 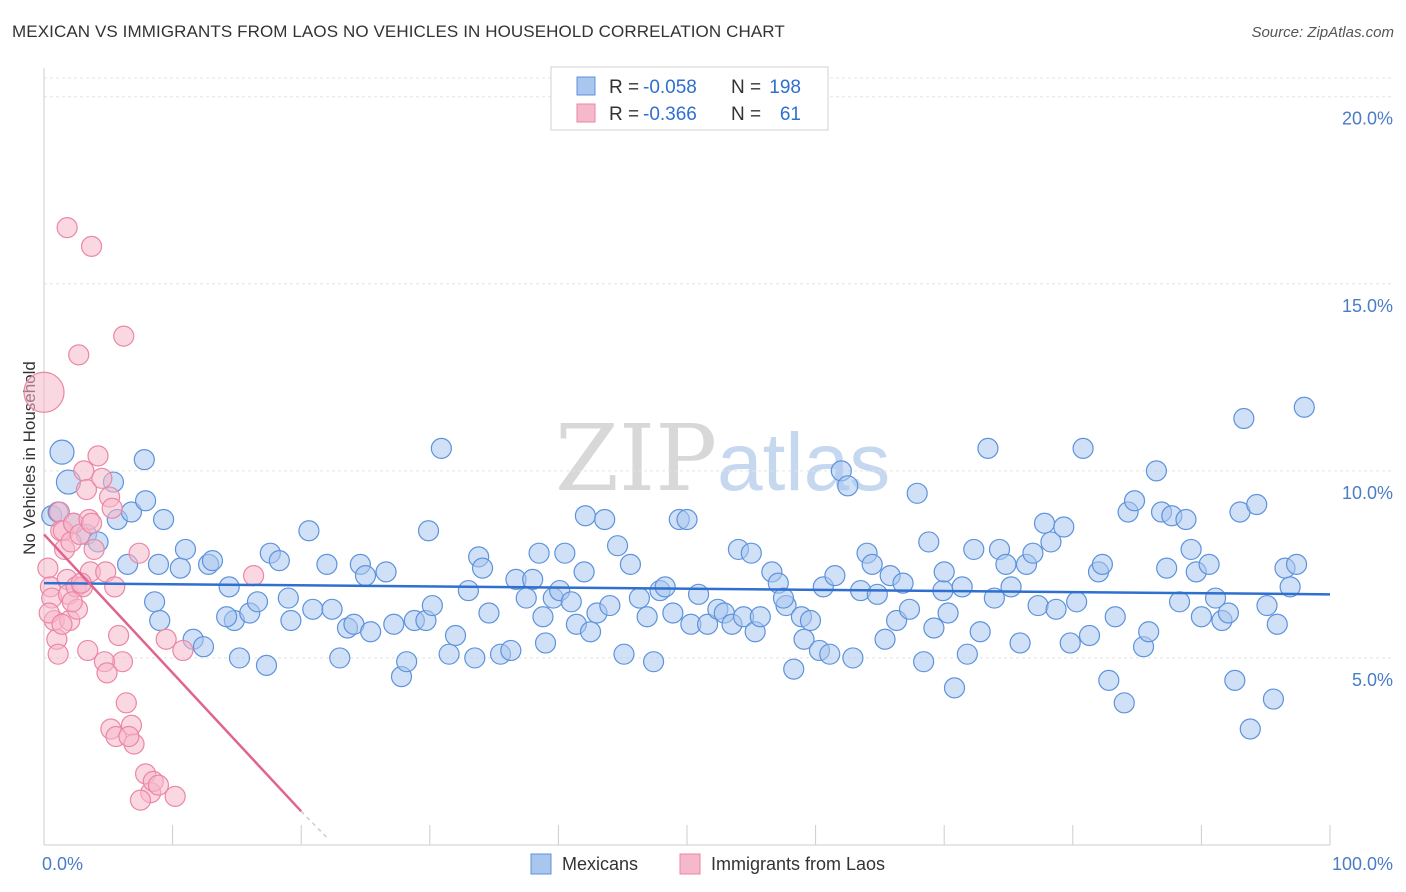 What do you see at coordinates (687, 588) in the screenshot?
I see `trend-line-mexicans` at bounding box center [687, 588].